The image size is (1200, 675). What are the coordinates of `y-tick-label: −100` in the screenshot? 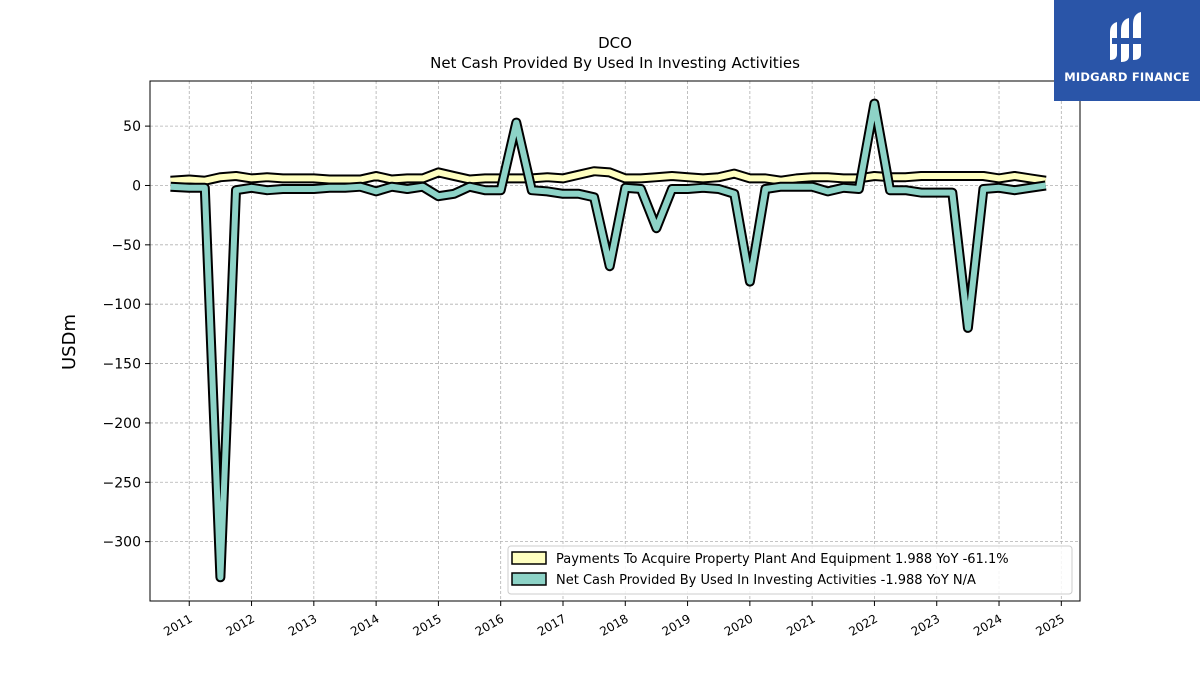 It's located at (122, 305).